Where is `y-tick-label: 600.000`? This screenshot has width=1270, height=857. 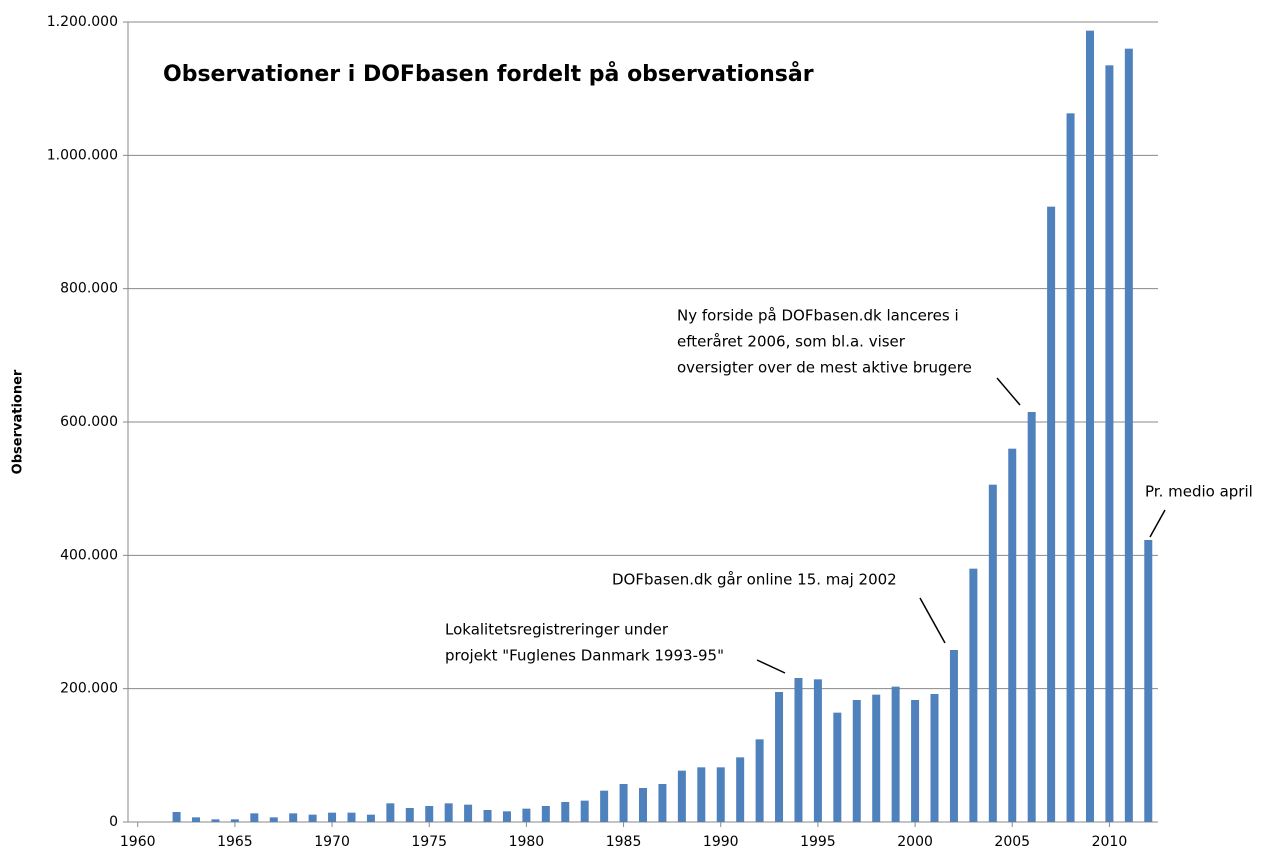
y-tick-label: 600.000 is located at coordinates (89, 422).